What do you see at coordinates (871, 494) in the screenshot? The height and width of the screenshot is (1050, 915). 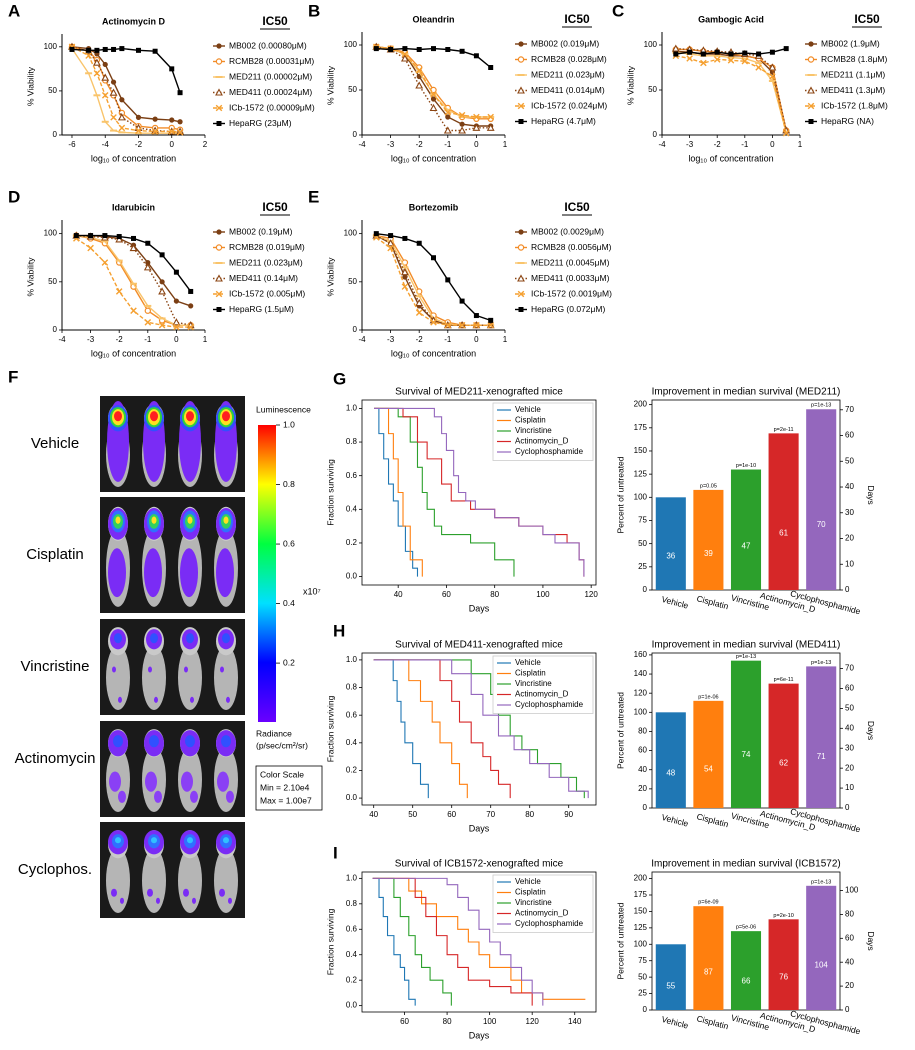 I see `y2-axis-label: Days` at bounding box center [871, 494].